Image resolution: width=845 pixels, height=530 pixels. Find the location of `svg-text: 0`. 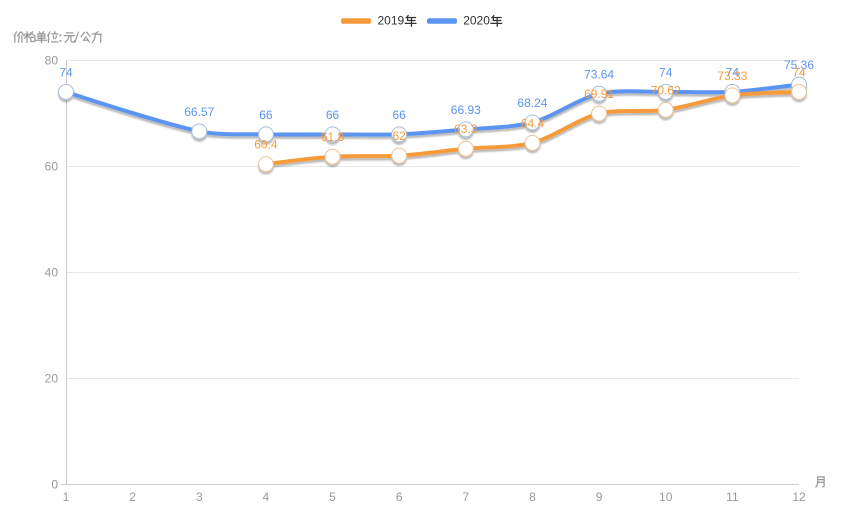

svg-text: 0 is located at coordinates (54, 485).